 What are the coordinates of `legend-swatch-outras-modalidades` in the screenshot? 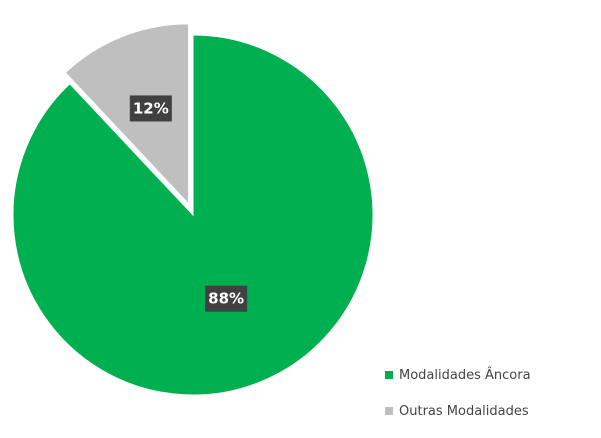 It's located at (389, 411).